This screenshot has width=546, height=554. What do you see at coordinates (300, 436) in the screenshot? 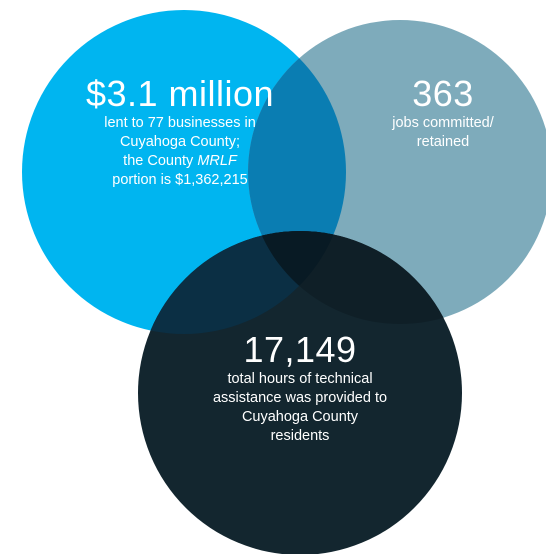
I see `bottom-desc-line: residents` at bounding box center [300, 436].